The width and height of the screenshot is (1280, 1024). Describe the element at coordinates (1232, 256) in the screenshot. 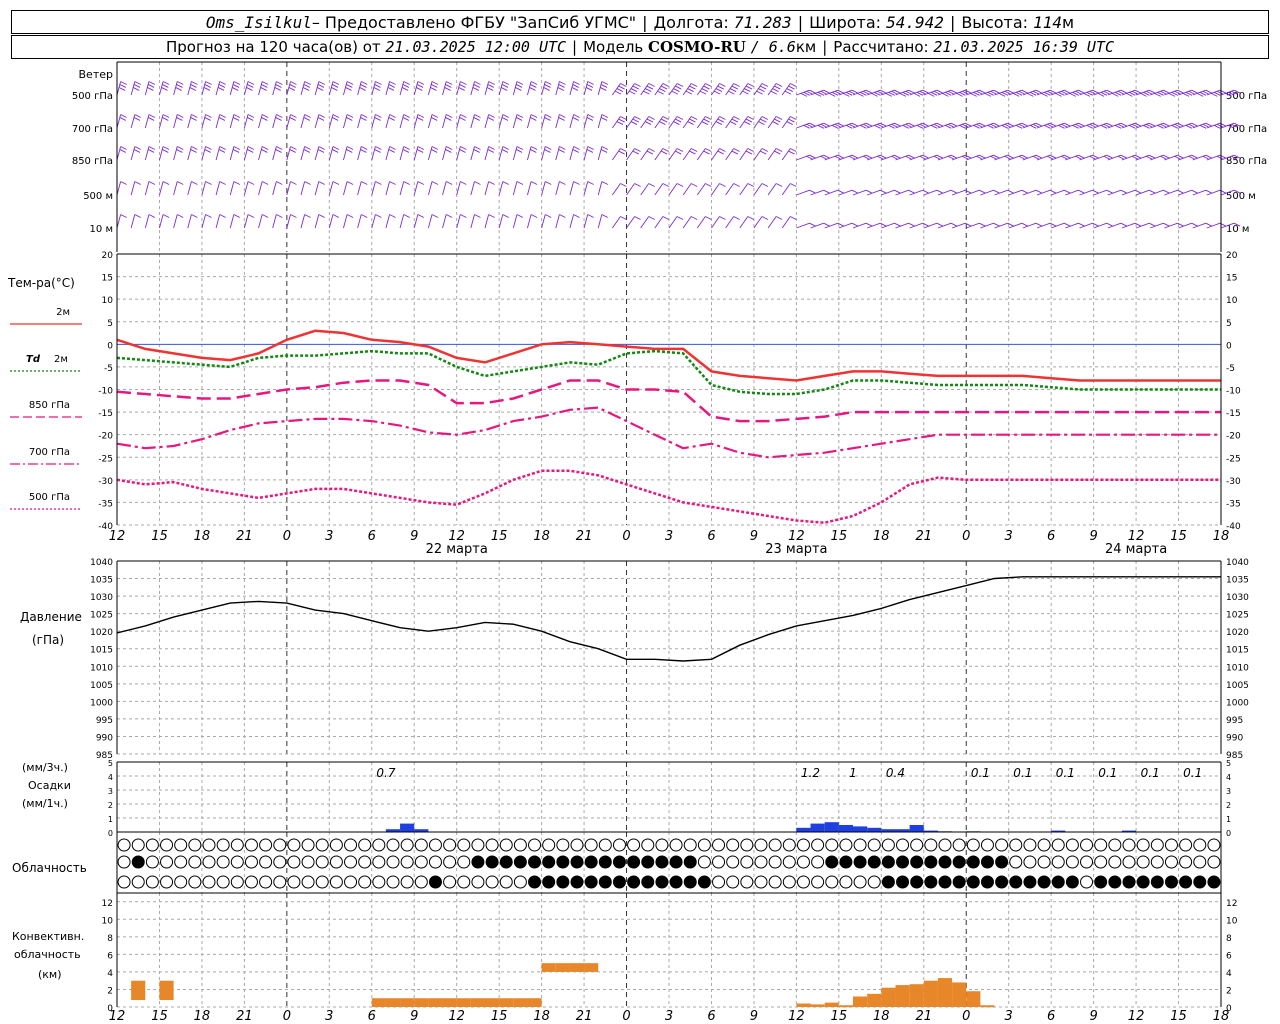

I see `temp-tick-right: 20` at that location.